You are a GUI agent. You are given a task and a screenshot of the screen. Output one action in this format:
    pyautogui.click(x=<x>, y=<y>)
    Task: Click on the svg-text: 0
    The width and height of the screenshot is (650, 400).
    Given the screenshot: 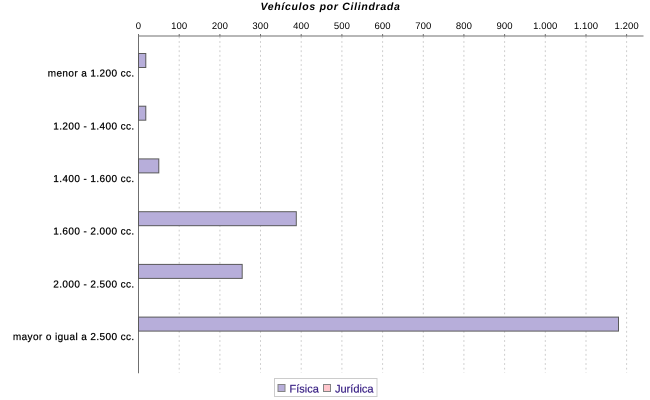 What is the action you would take?
    pyautogui.click(x=138, y=26)
    